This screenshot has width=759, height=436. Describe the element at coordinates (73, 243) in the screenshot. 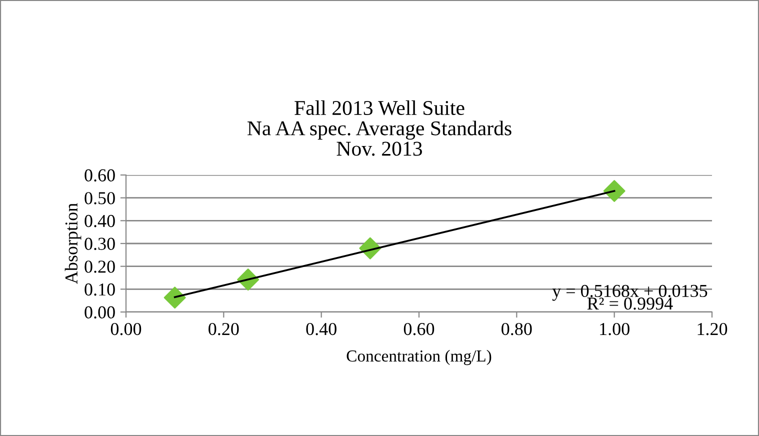

I see `y-axis-title: Absorption` at that location.